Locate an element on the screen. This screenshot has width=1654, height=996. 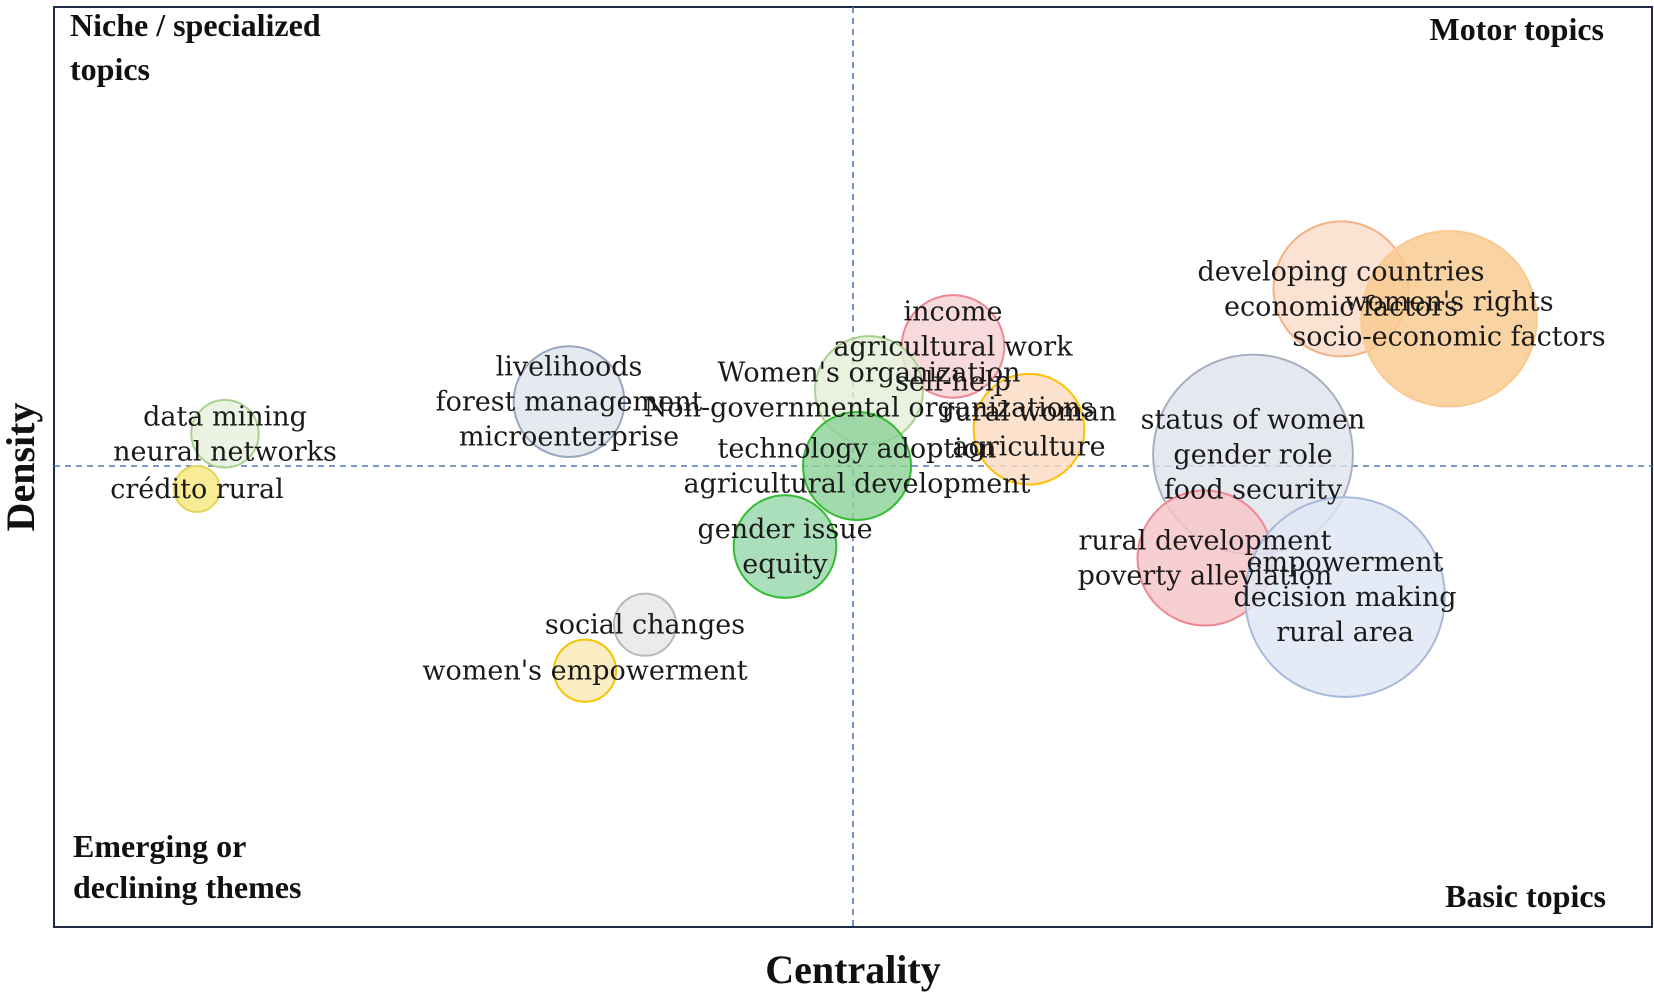
bubble-label-10-1: equity is located at coordinates (785, 564).